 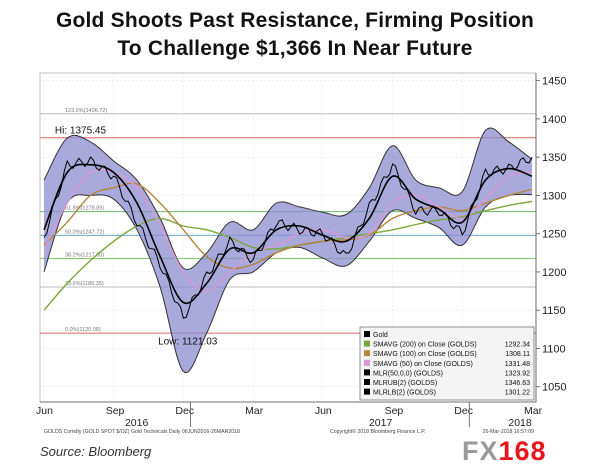 I want to click on legend-entry-label: SMAVG (100) on Close (GOLDS), so click(x=425, y=354).